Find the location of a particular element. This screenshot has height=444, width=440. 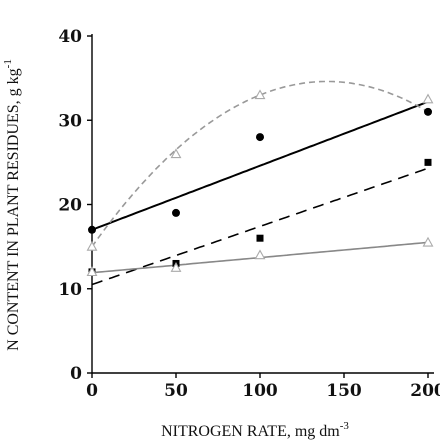

y-axis-label: N CONTENT IN PLANT RESIDUES, g kg-1 is located at coordinates (12, 205).